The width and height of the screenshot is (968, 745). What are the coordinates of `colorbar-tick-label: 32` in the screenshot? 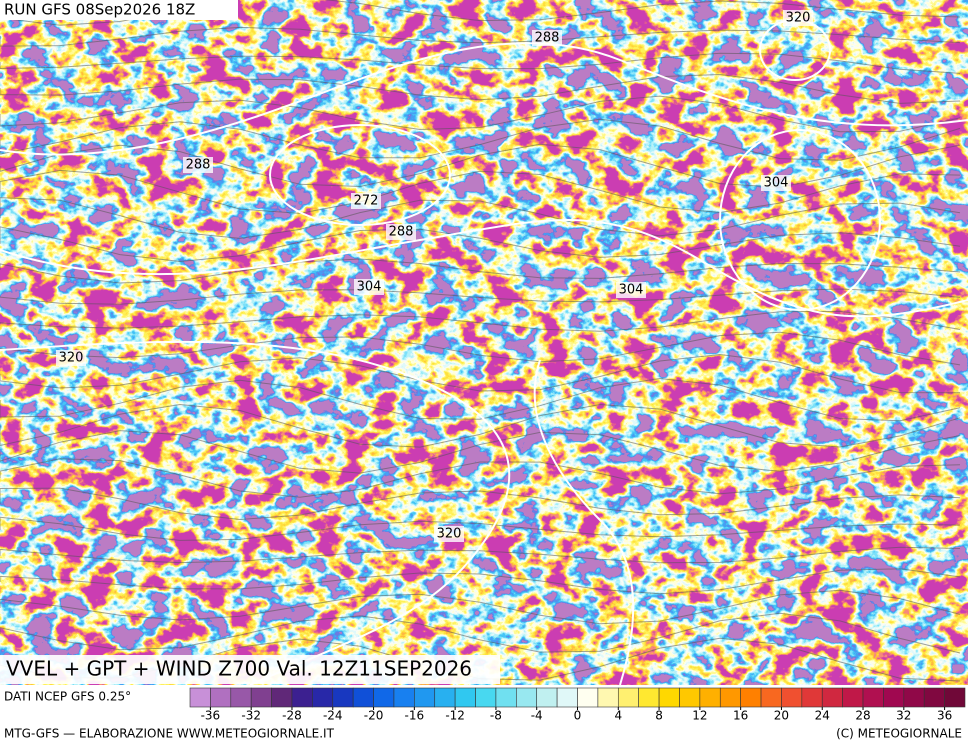 It's located at (903, 716).